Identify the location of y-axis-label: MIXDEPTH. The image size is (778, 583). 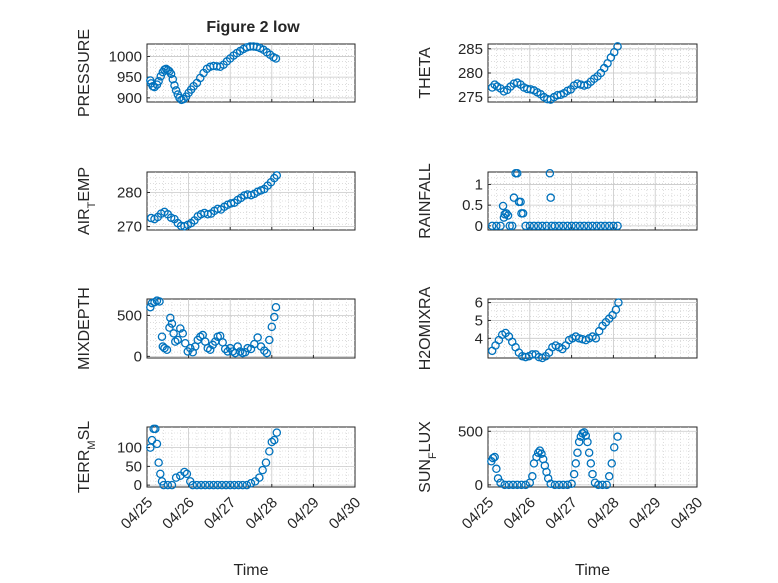
(84, 328).